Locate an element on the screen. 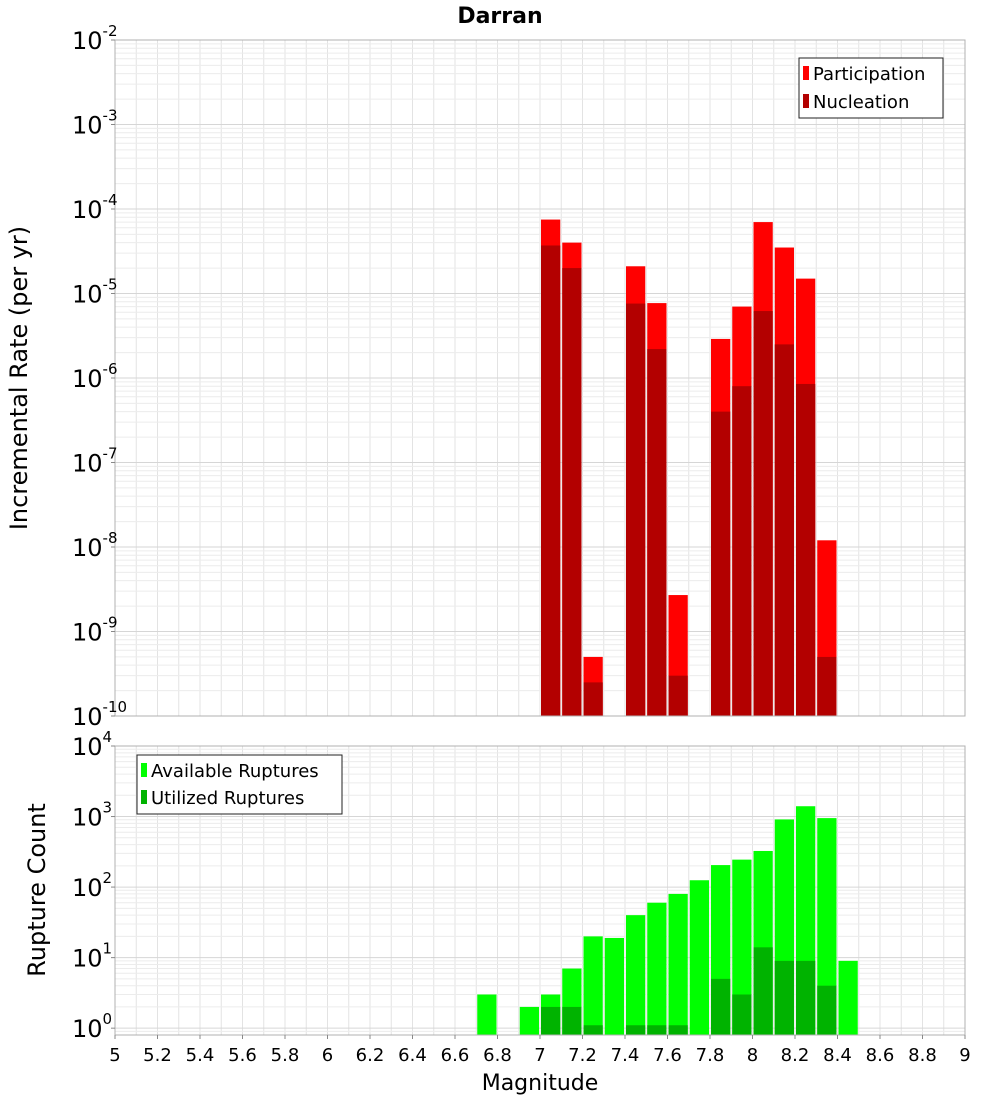  legend-swatch-nucleation is located at coordinates (806, 101).